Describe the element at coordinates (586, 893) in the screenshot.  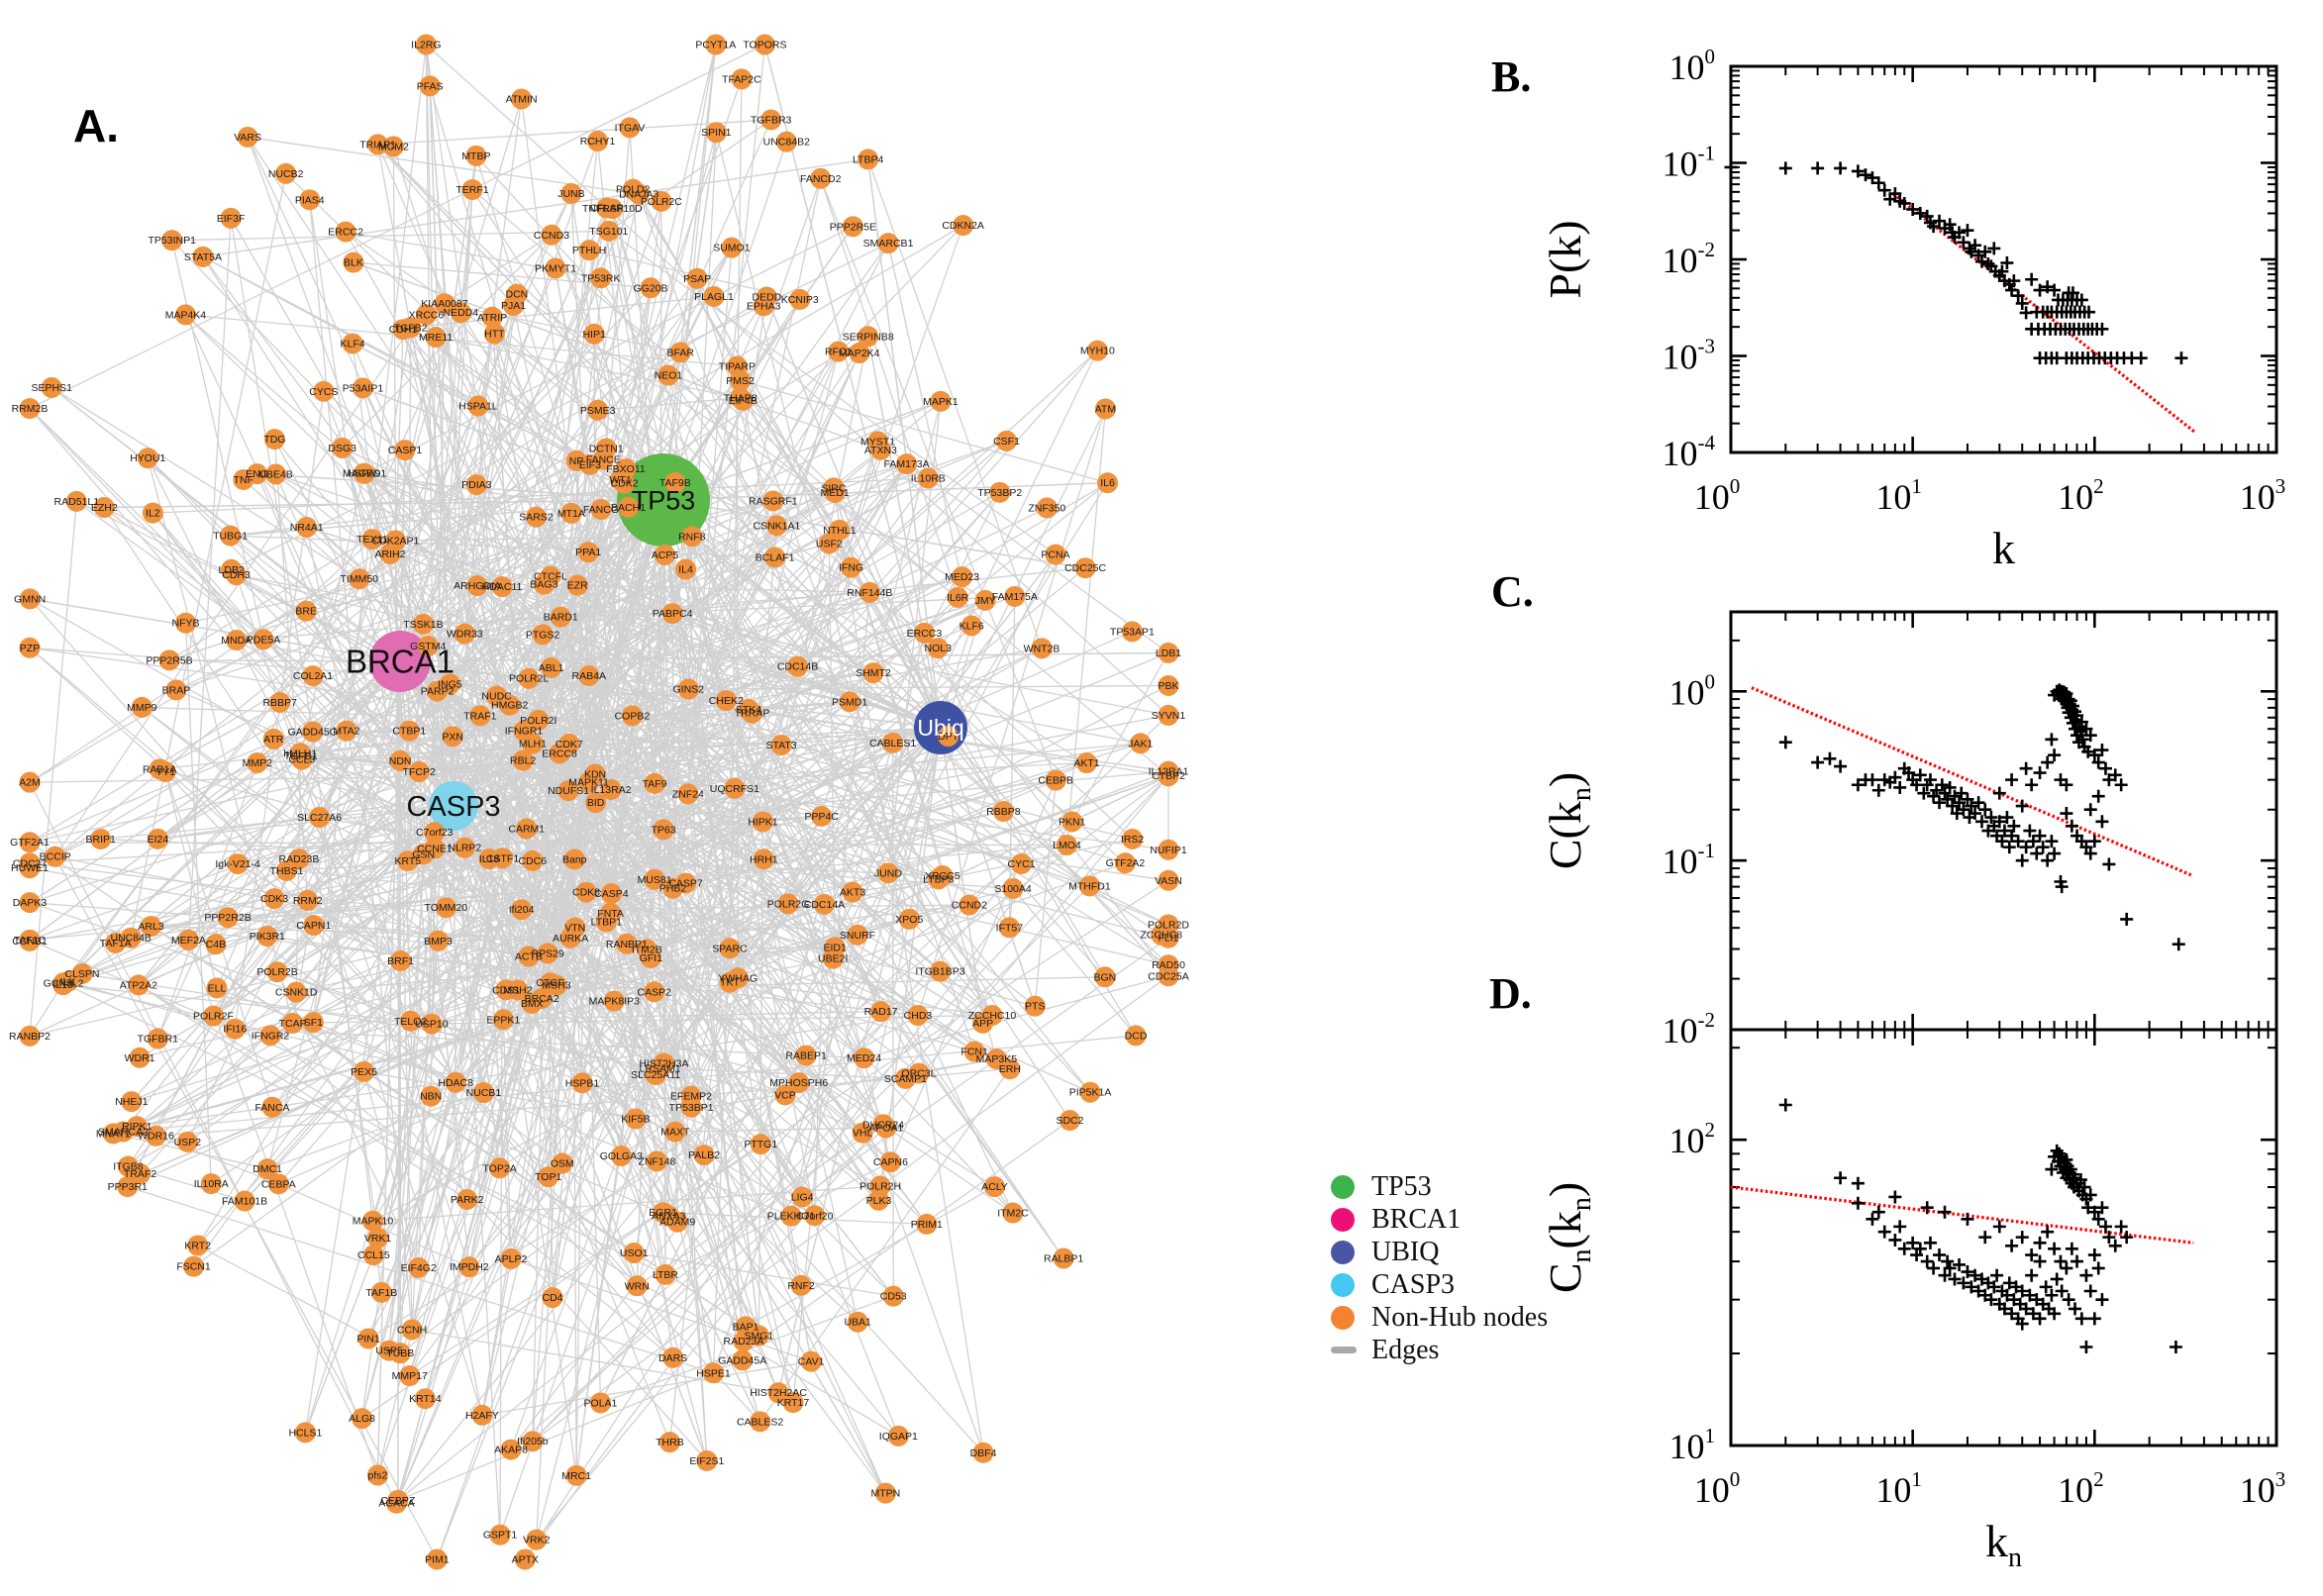
I see `network-node-label: CDK8` at that location.